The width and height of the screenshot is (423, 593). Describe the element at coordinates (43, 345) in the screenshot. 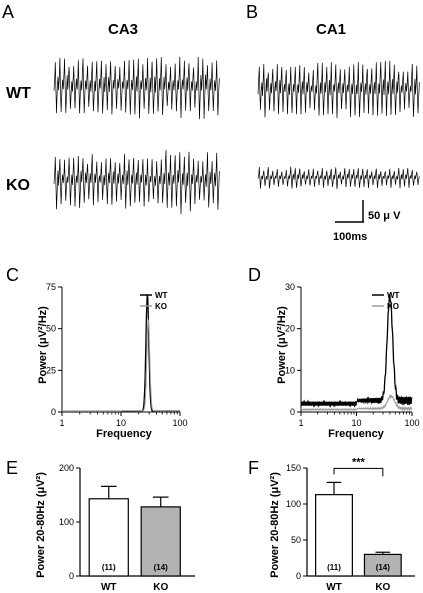

I see `chart-c-y-axis-label: Power (μV²/Hz)` at that location.